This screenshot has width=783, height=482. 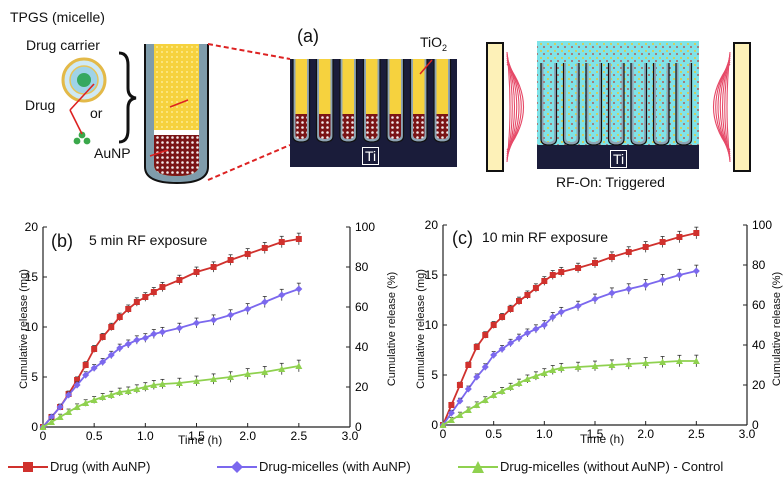 What do you see at coordinates (747, 434) in the screenshot?
I see `x-tick-label: 3.0` at bounding box center [747, 434].